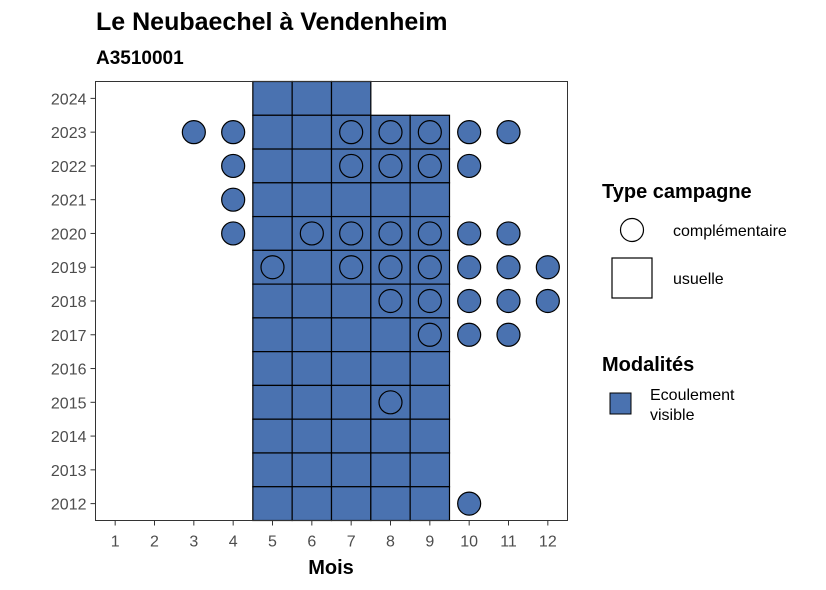 This screenshot has height=590, width=826. Describe the element at coordinates (233, 542) in the screenshot. I see `x-tick-label-4: 4` at that location.